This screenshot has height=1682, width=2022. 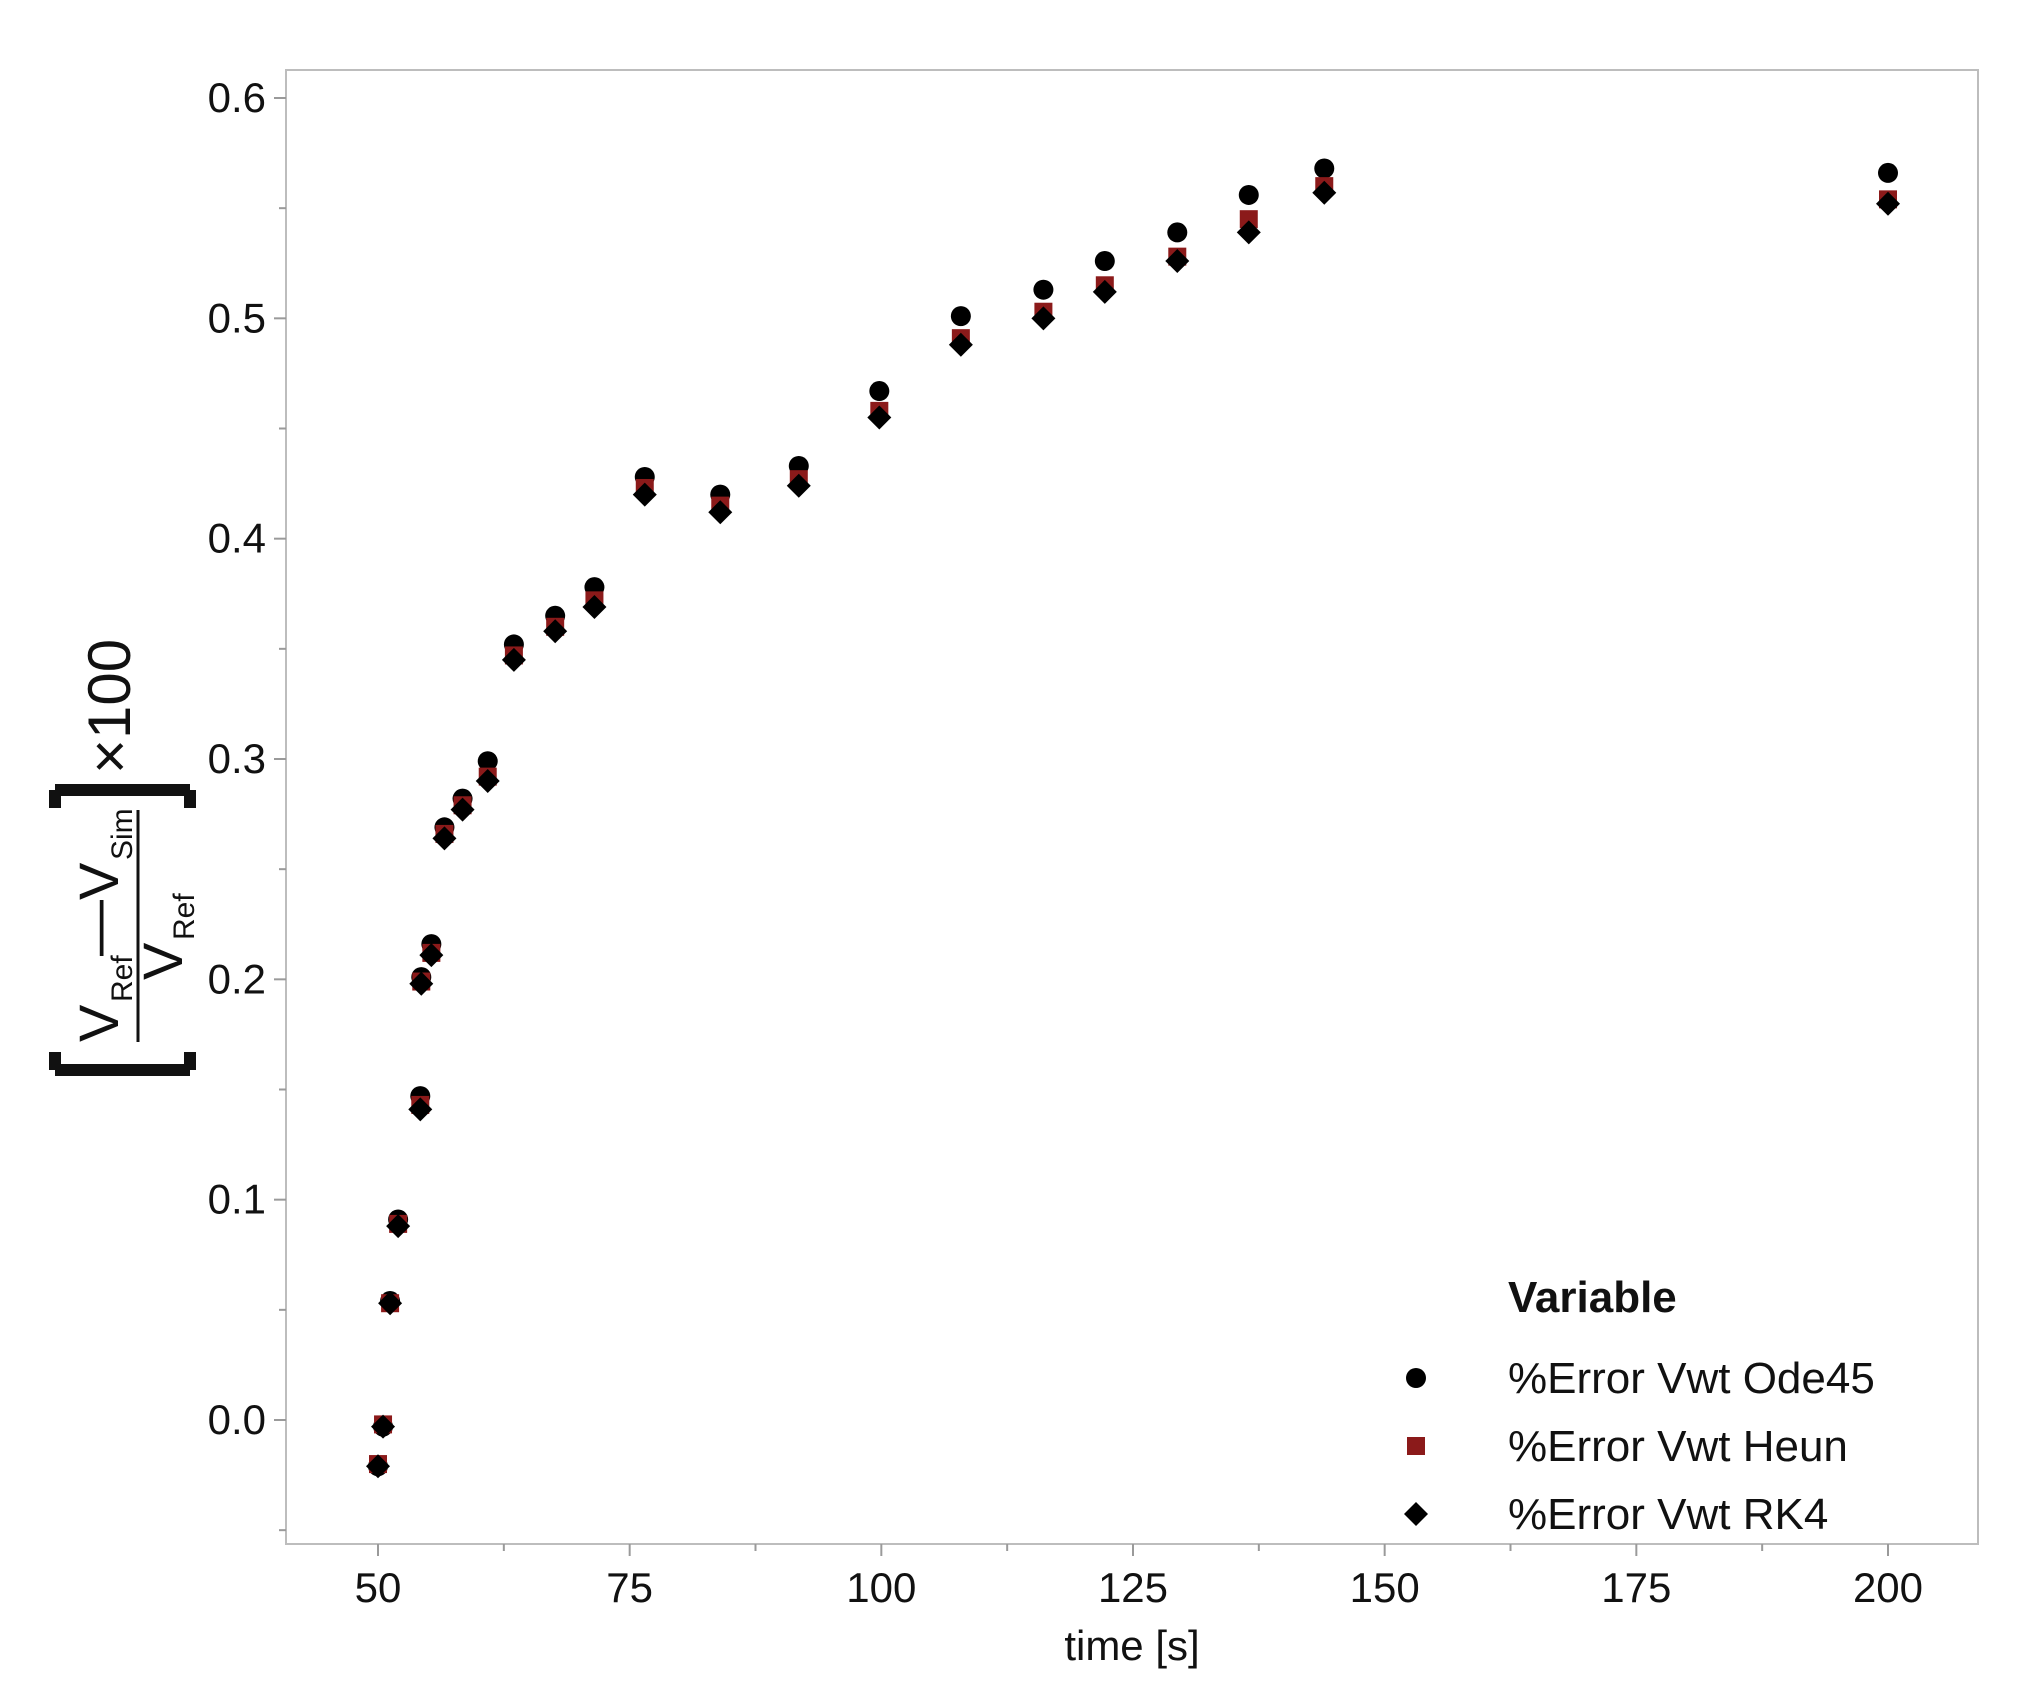 What do you see at coordinates (122, 834) in the screenshot?
I see `y-title-numerator-sub2: Sim` at bounding box center [122, 834].